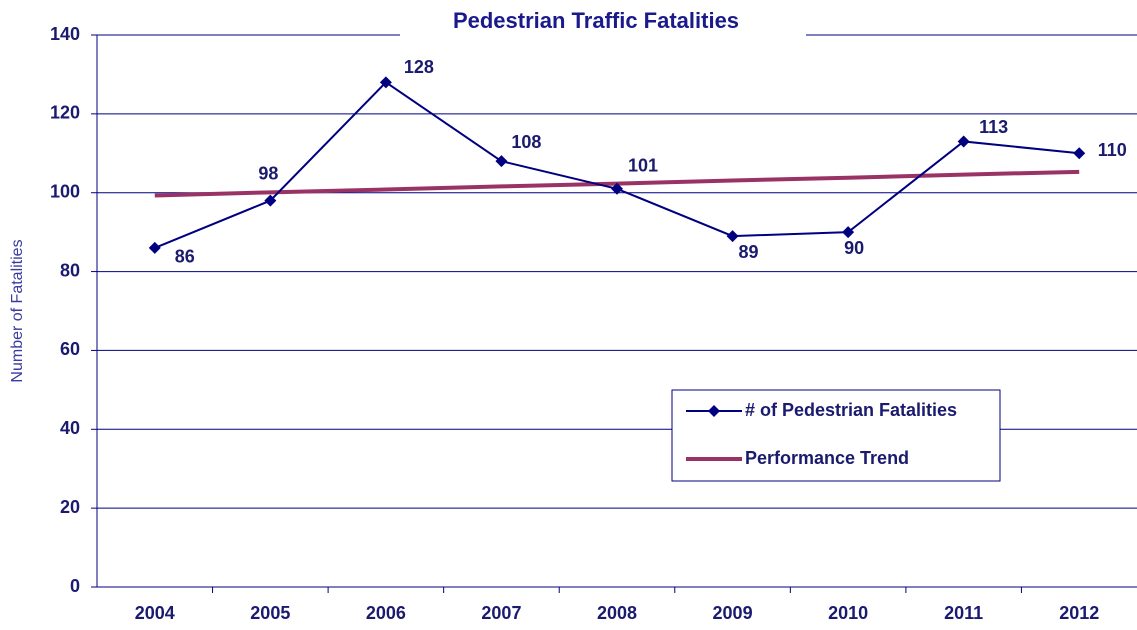  What do you see at coordinates (155, 613) in the screenshot?
I see `x-tick-label: 2004` at bounding box center [155, 613].